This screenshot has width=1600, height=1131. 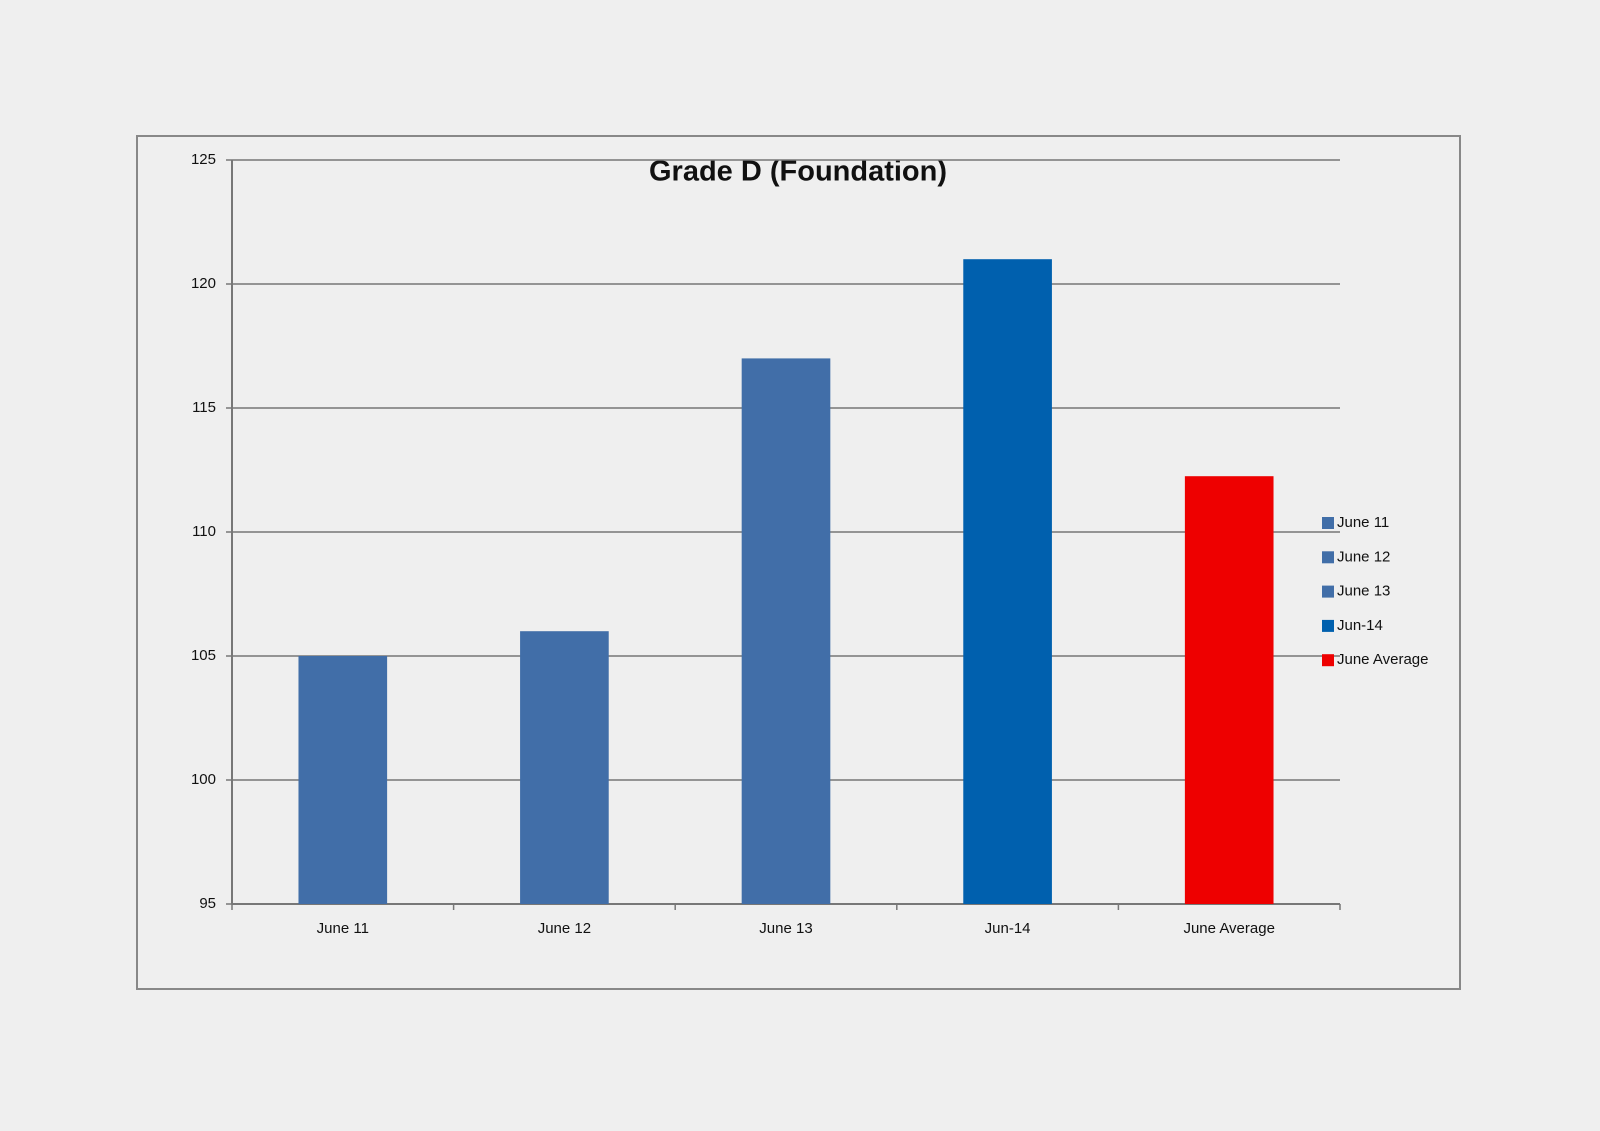 What do you see at coordinates (1382, 659) in the screenshot?
I see `legend-label: June Average` at bounding box center [1382, 659].